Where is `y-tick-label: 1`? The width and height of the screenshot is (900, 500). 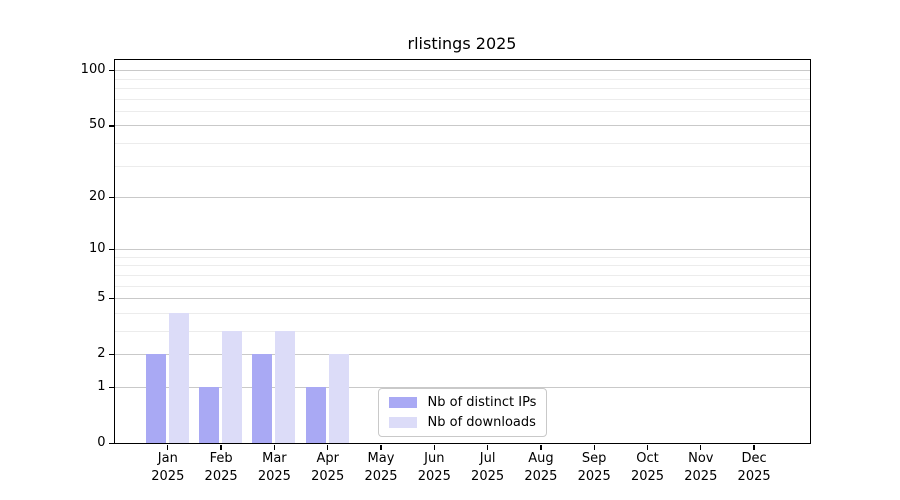
y-tick-label: 1 is located at coordinates (101, 386).